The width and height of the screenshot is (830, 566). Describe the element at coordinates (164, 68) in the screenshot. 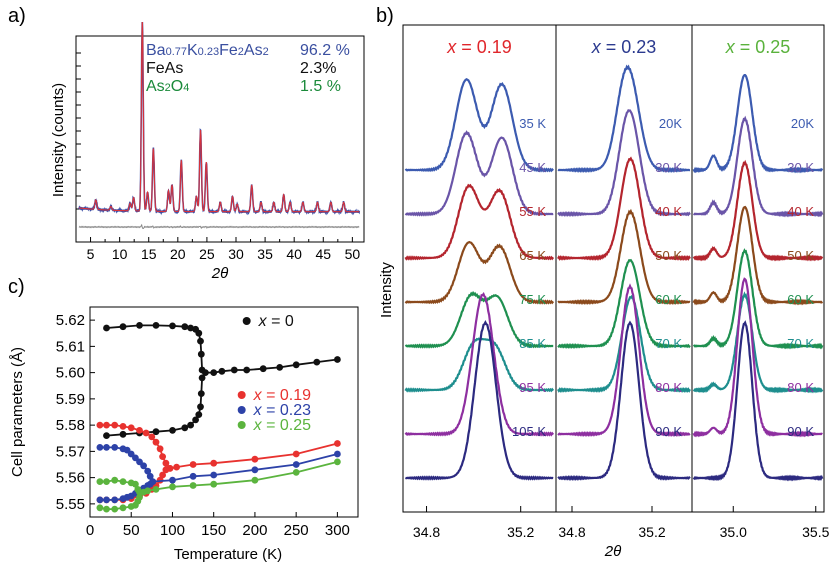

I see `legend-phase-1: FeAs` at that location.